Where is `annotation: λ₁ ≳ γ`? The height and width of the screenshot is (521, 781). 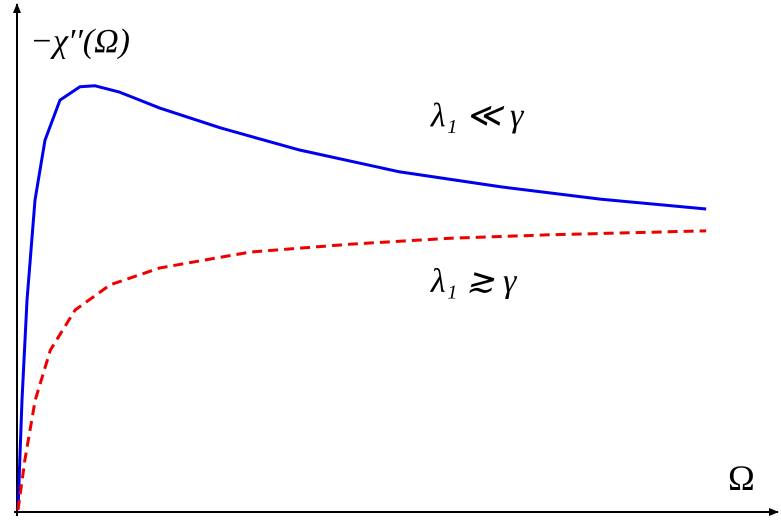 annotation: λ₁ ≳ γ is located at coordinates (474, 281).